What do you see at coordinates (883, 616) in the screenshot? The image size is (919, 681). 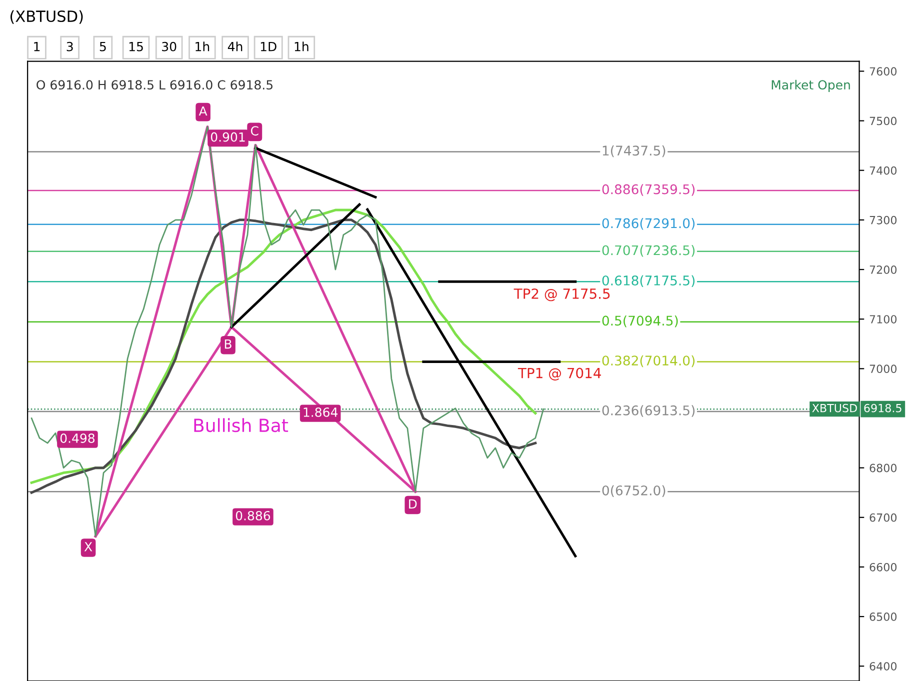 I see `y-tick-label: 6500` at bounding box center [883, 616].